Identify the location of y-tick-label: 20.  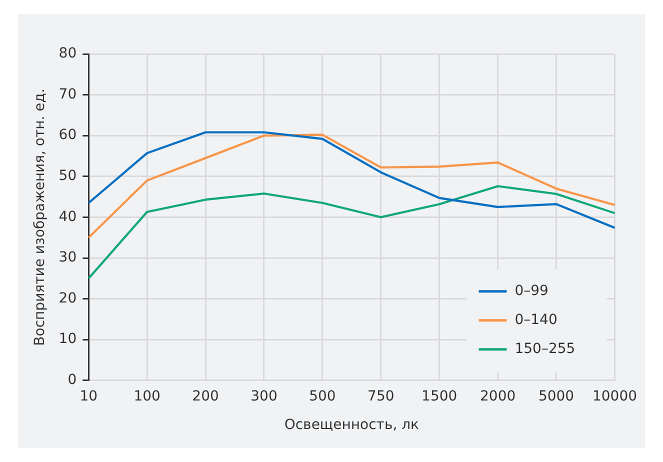
(67, 298).